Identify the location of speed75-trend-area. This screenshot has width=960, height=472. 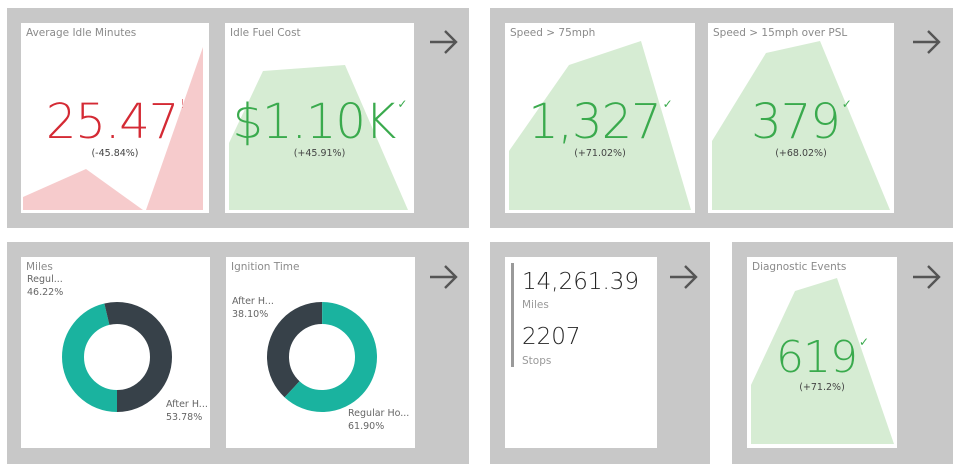
(600, 125).